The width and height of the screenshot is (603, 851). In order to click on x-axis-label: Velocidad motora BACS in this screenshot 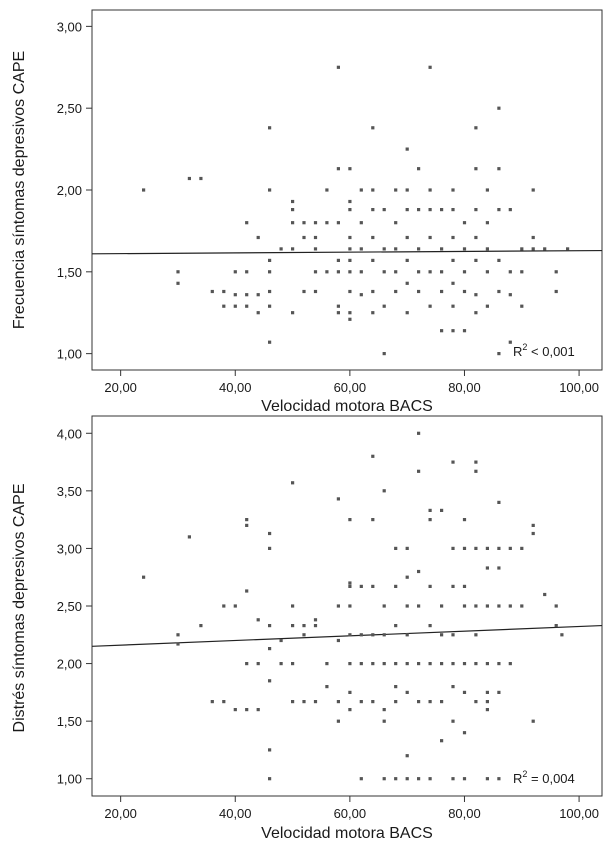, I will do `click(347, 833)`.